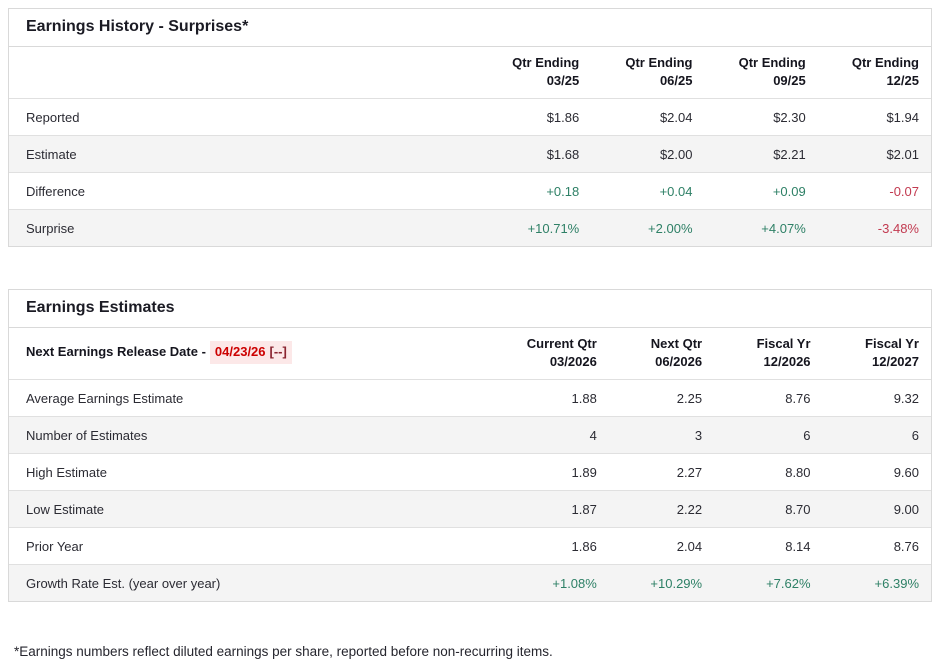 The height and width of the screenshot is (659, 940). I want to click on column-header-current-qtr: Current Qtr 03/2026, so click(543, 354).